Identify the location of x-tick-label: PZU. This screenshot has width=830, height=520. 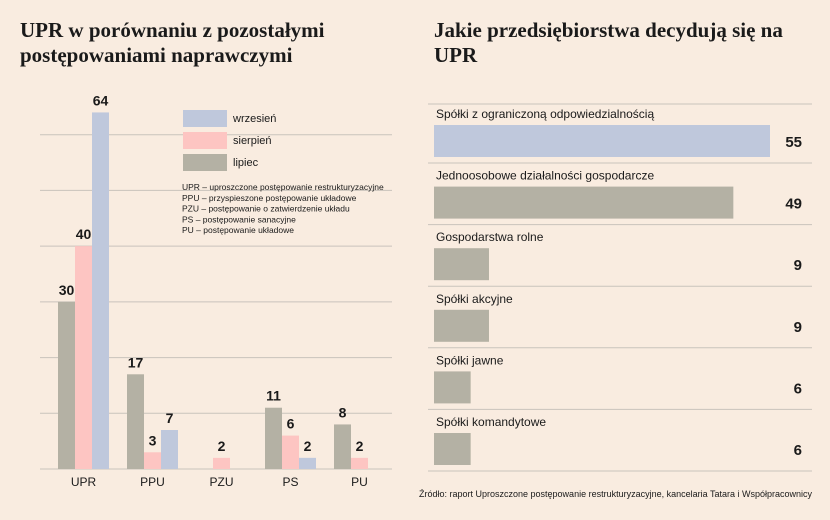
(222, 482).